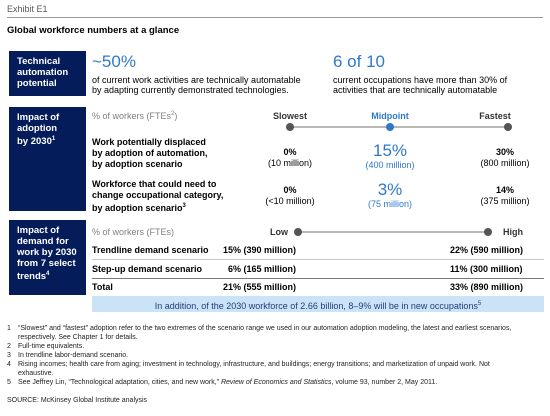 This screenshot has width=550, height=416. Describe the element at coordinates (53, 139) in the screenshot. I see `adoption-header-sup: 1` at that location.